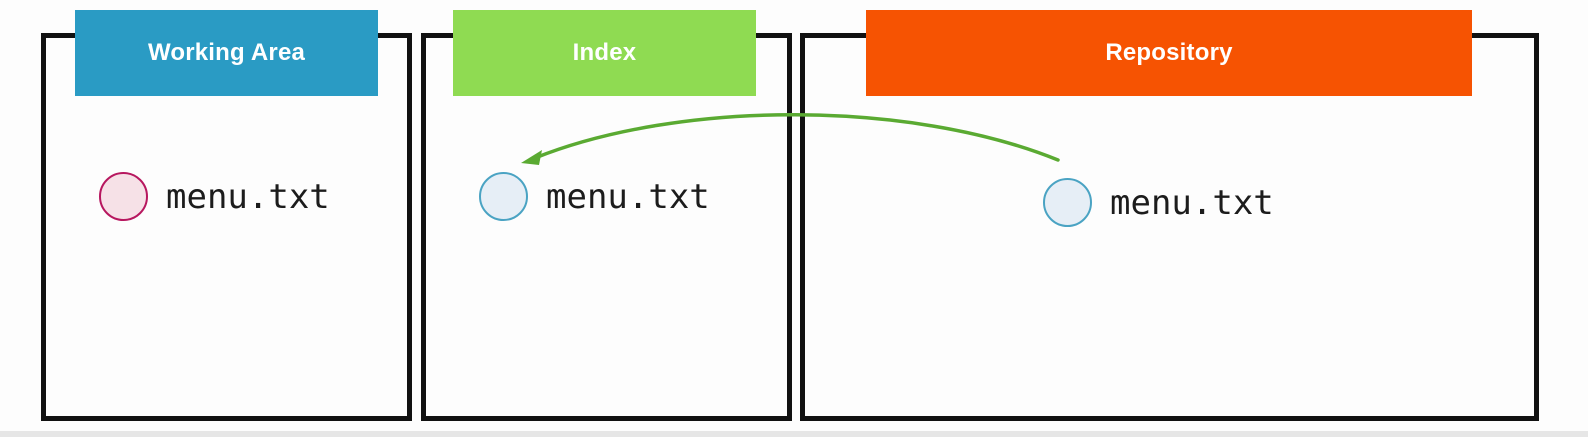 This screenshot has width=1588, height=437. I want to click on working-file-item: menu.txt, so click(214, 196).